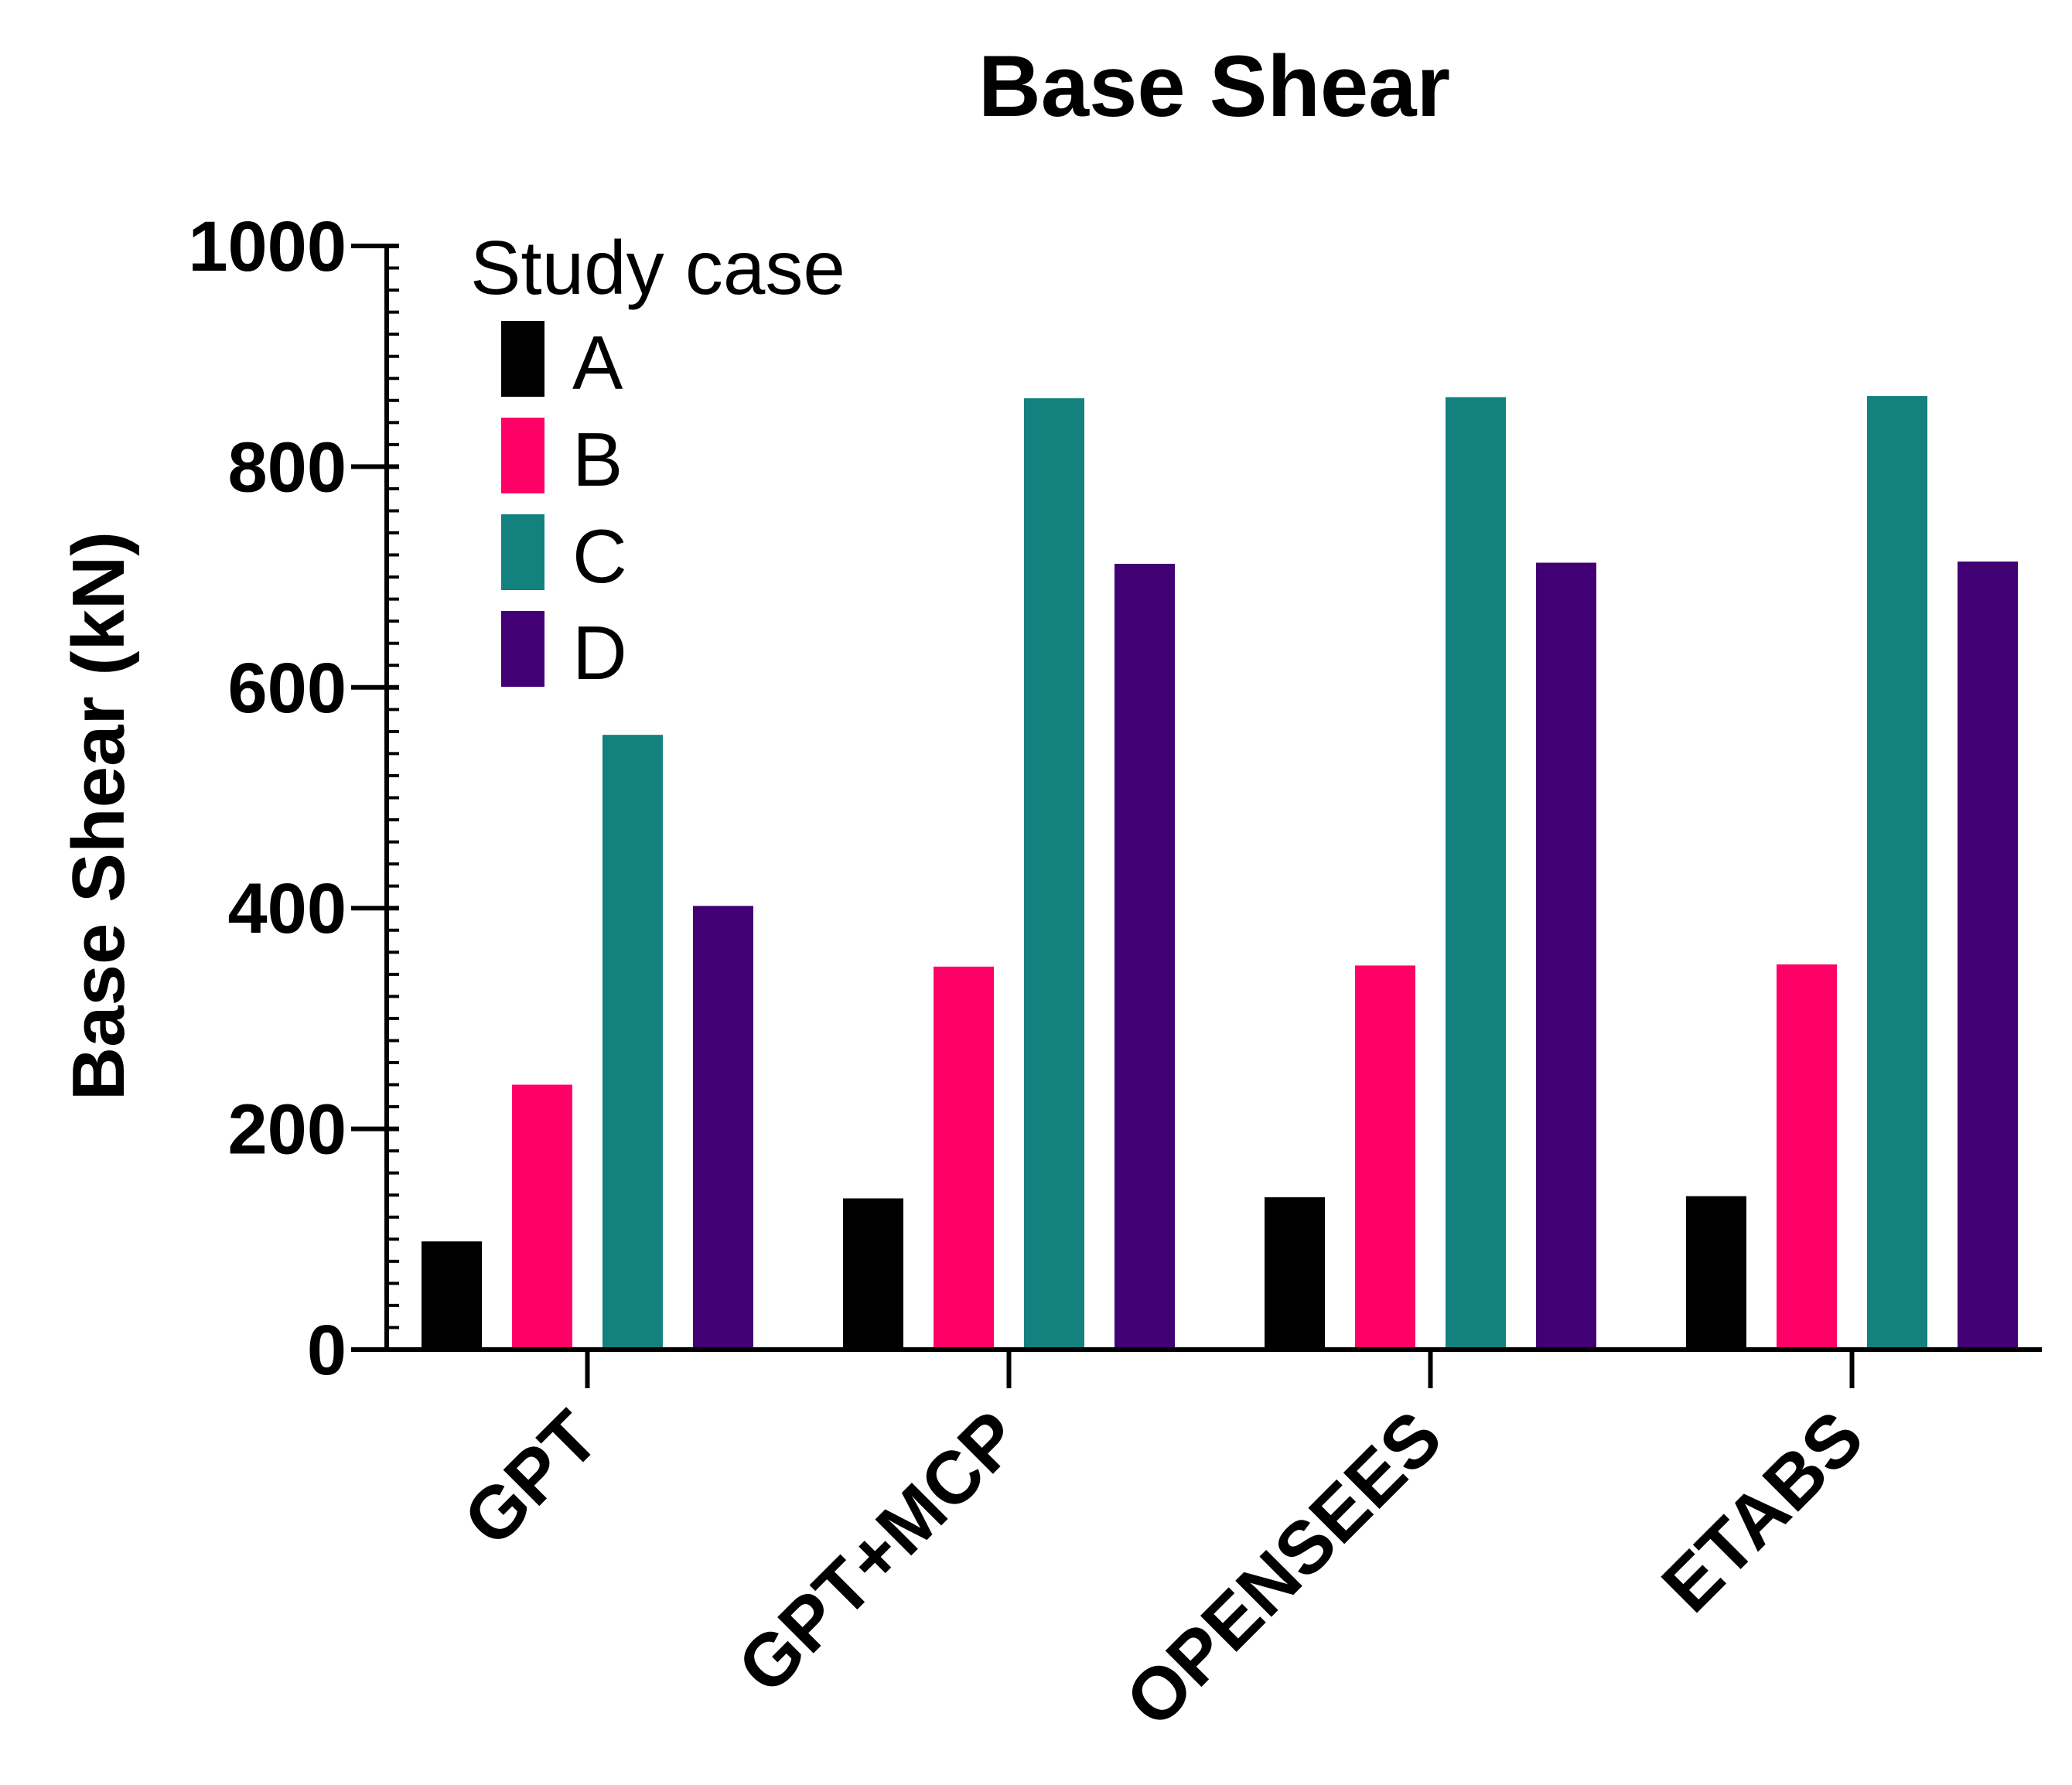  What do you see at coordinates (287, 467) in the screenshot?
I see `y-tick-label: 800` at bounding box center [287, 467].